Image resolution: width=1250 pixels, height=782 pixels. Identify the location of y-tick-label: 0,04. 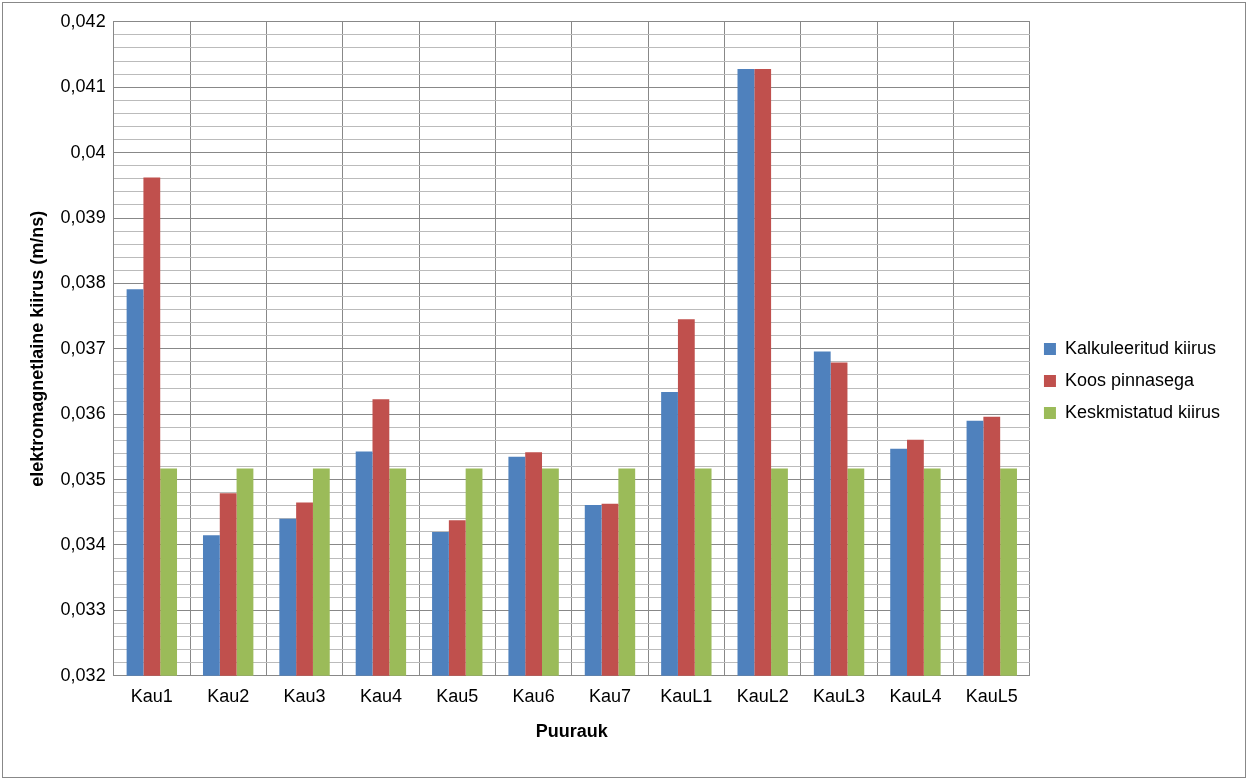
(88, 151).